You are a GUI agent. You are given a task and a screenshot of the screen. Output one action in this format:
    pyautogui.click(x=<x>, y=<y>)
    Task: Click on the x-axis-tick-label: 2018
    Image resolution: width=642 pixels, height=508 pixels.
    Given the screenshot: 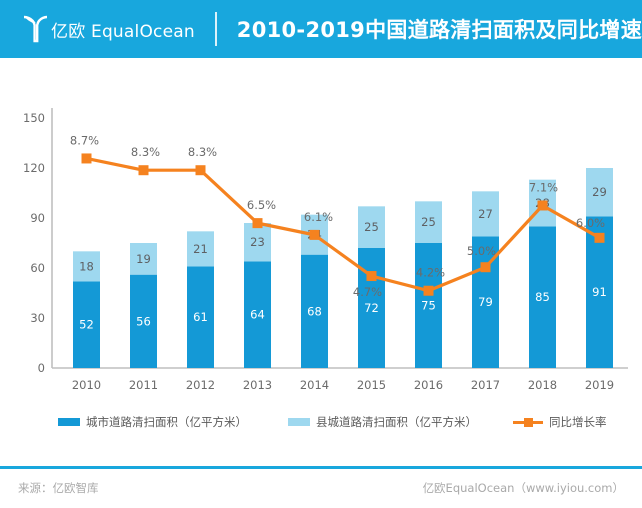 What is the action you would take?
    pyautogui.click(x=542, y=385)
    